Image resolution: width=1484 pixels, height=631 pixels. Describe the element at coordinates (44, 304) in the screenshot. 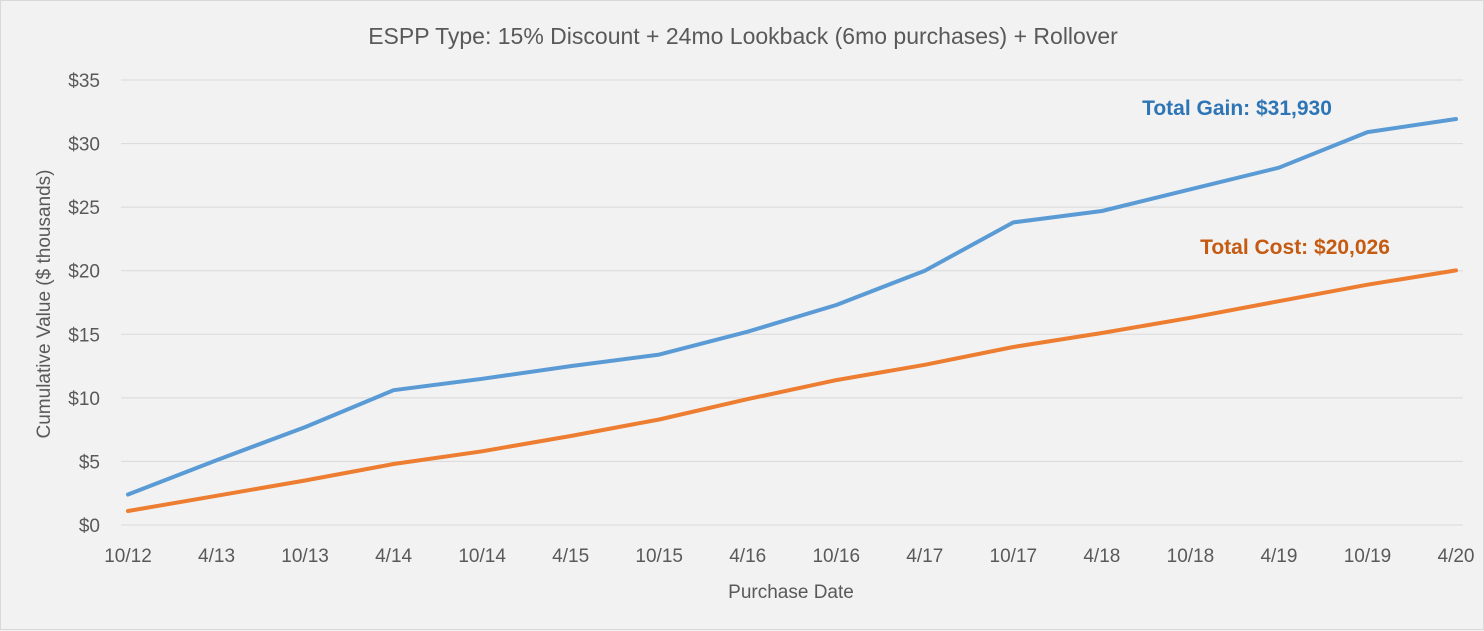

I see `y-axis-title: Cumulative Value ($ thousands)` at that location.